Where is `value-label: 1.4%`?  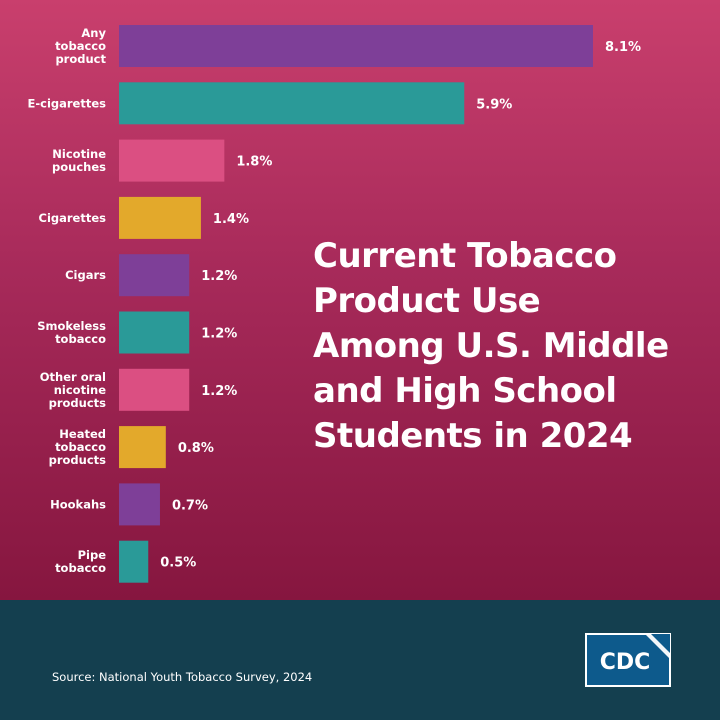
value-label: 1.4% is located at coordinates (231, 219).